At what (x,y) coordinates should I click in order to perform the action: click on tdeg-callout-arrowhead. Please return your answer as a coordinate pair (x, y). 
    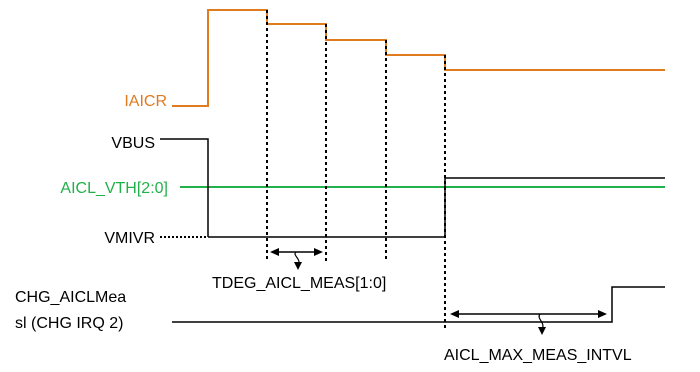
    Looking at the image, I should click on (298, 266).